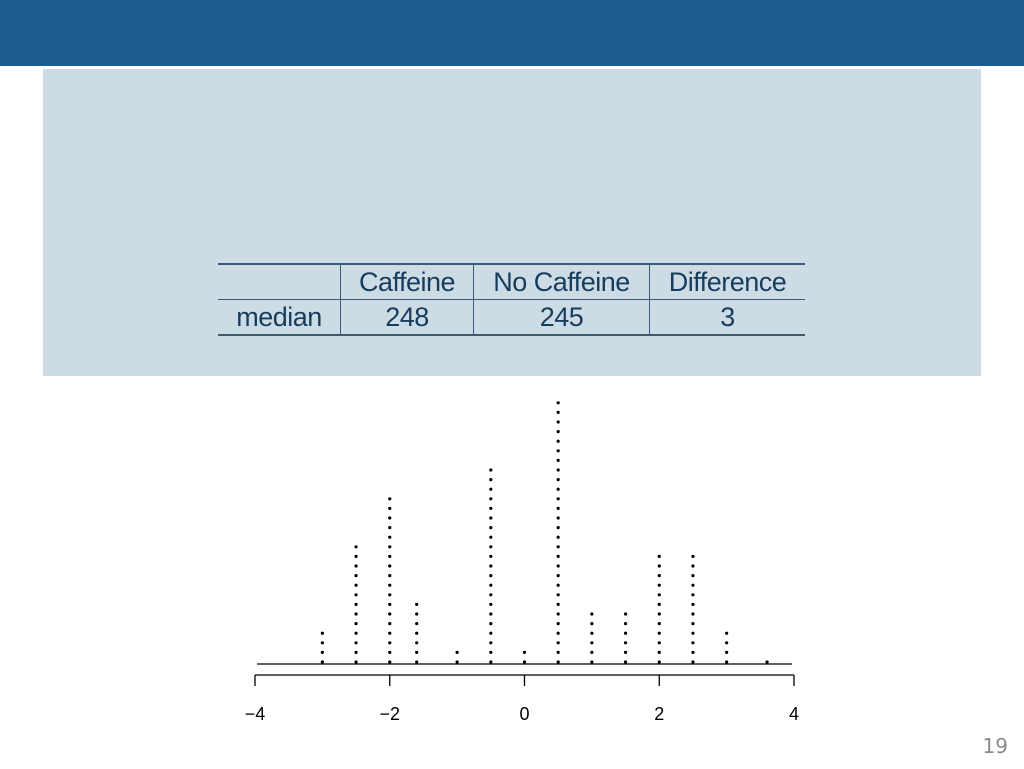 This screenshot has height=769, width=1024. I want to click on table-header-empty, so click(279, 282).